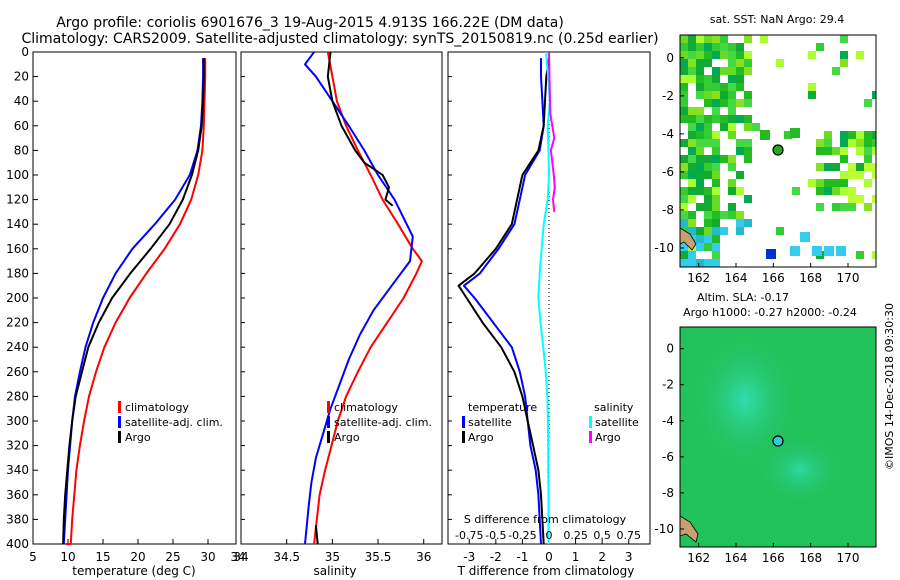 The image size is (900, 580). I want to click on s-tick-label: 0.5, so click(602, 535).